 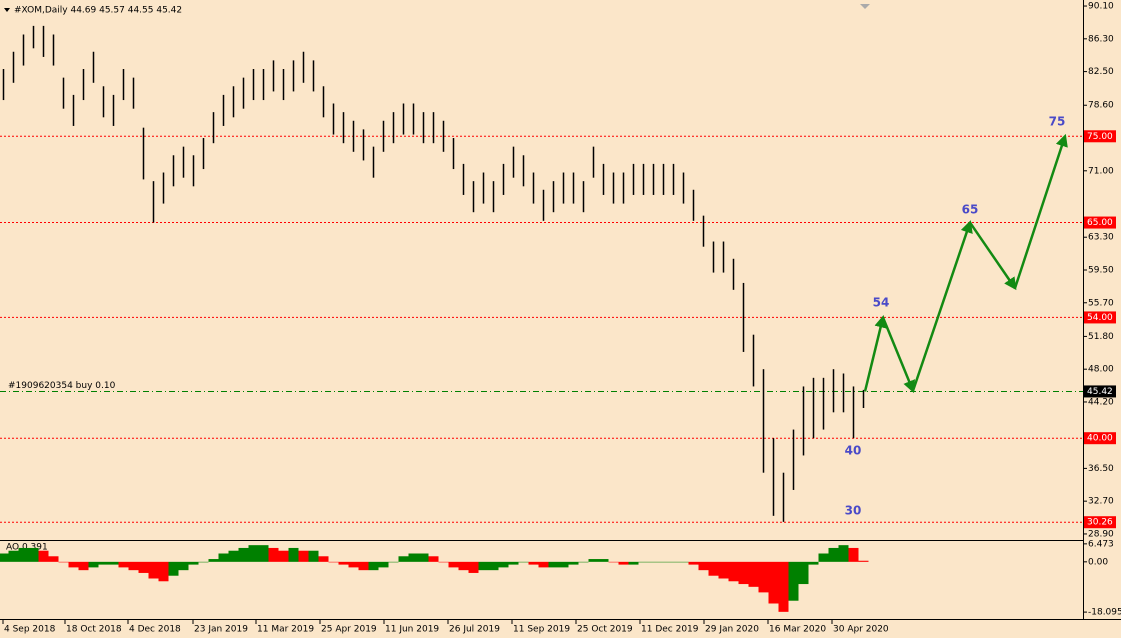 What do you see at coordinates (970, 210) in the screenshot?
I see `annotation: 65` at bounding box center [970, 210].